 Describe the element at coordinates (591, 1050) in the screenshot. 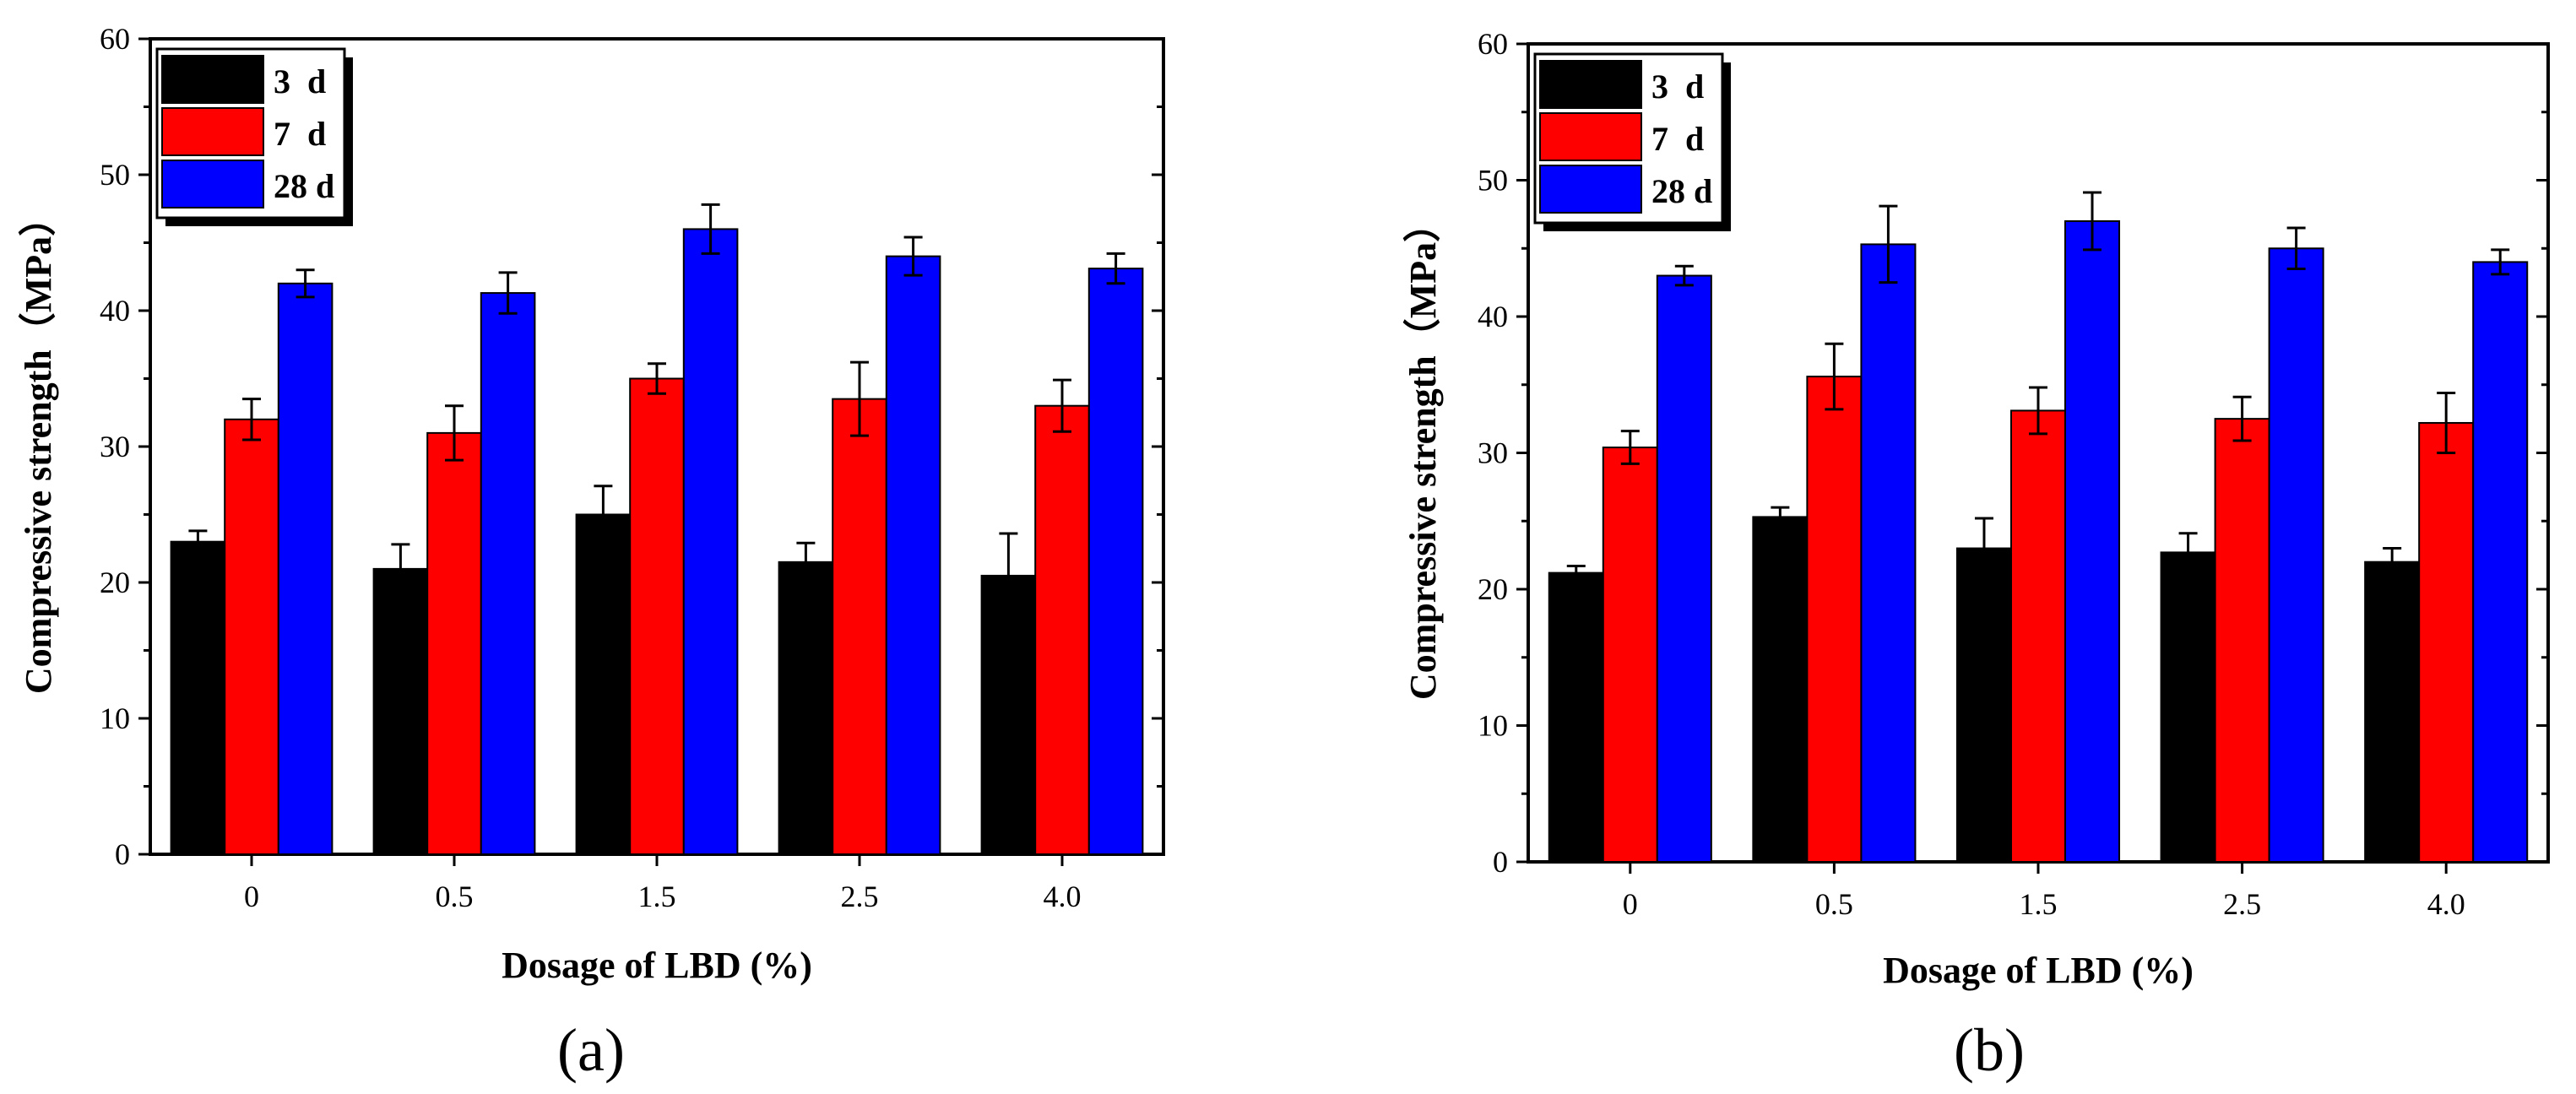

I see `panel-label: (a)` at that location.